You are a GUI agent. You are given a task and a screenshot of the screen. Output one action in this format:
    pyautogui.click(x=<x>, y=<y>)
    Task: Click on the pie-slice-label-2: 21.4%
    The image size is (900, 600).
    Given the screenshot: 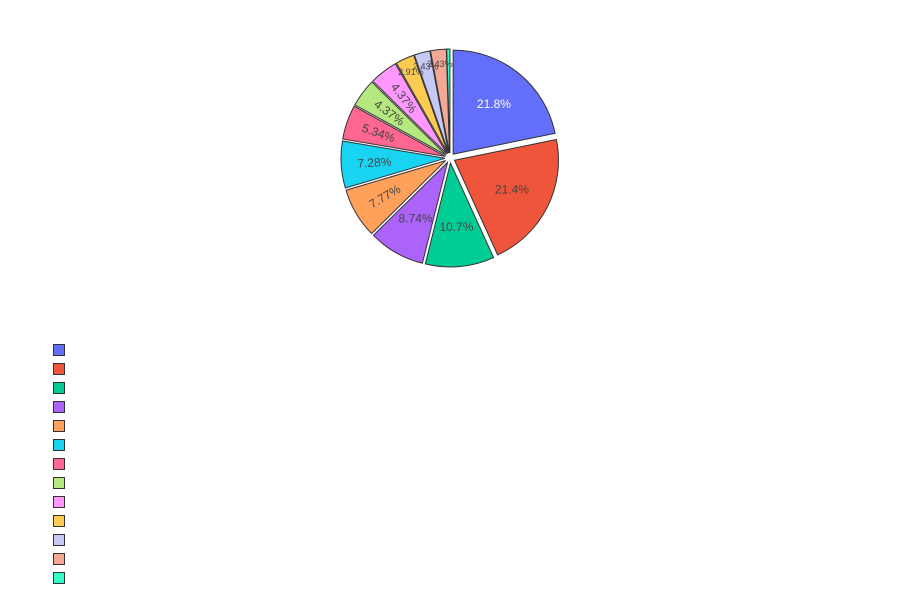 What is the action you would take?
    pyautogui.click(x=512, y=190)
    